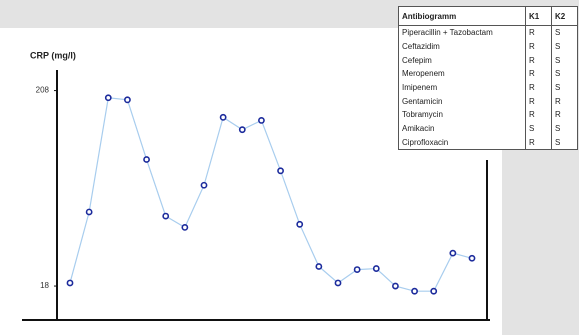 The height and width of the screenshot is (335, 579). I want to click on table-row: Imipenem R S, so click(488, 87).